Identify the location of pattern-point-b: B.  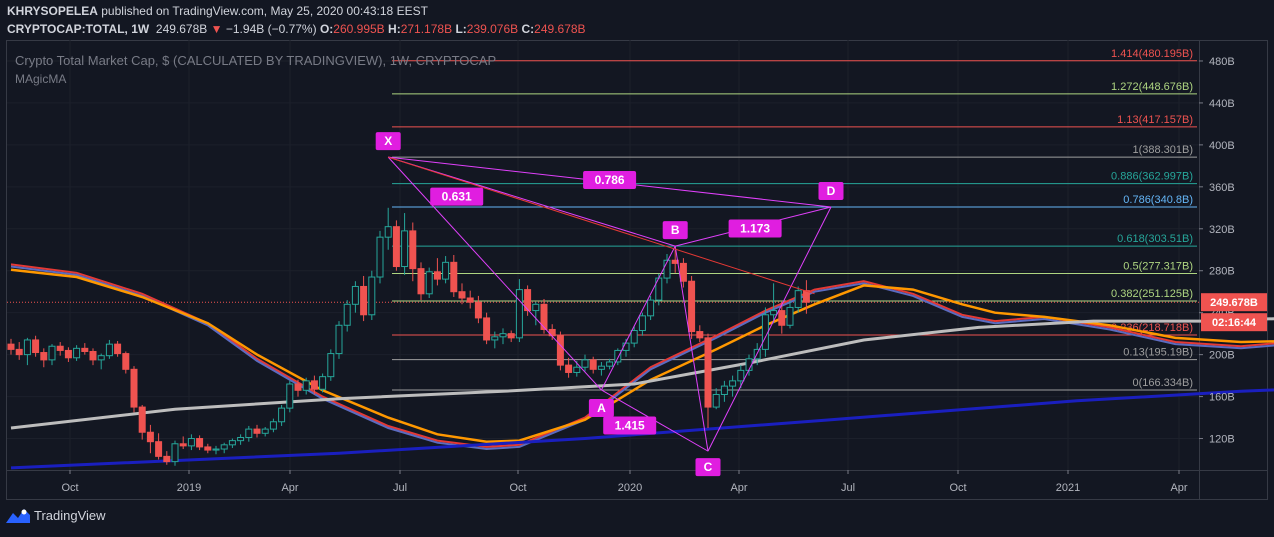
(675, 230).